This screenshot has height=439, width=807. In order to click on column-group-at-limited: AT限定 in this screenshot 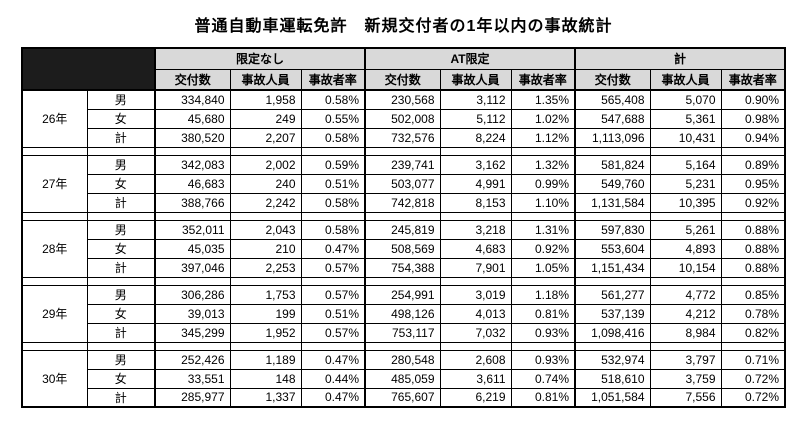, I will do `click(470, 58)`.